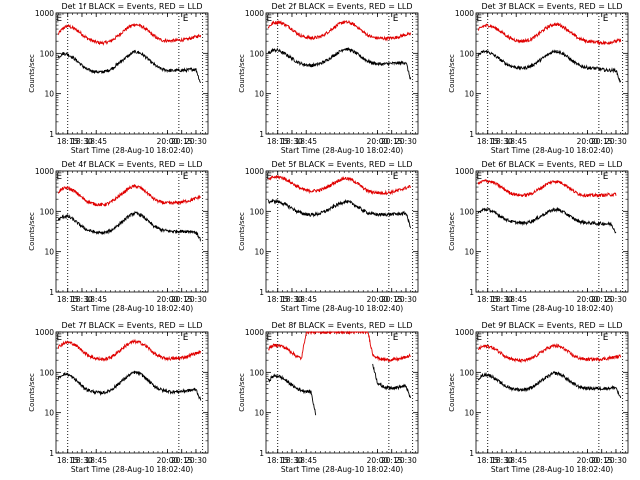  What do you see at coordinates (131, 325) in the screenshot?
I see `chart-title: Det 7f BLACK = Events, RED = LLD` at bounding box center [131, 325].